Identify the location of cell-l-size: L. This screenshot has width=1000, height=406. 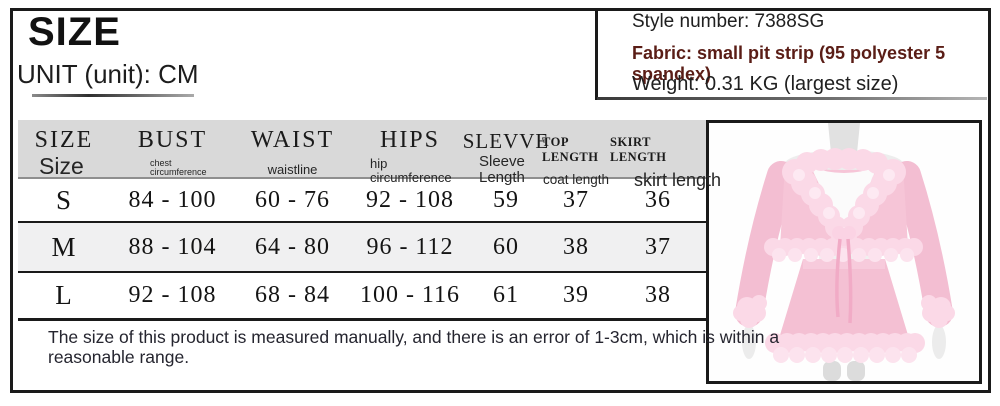
(64, 295).